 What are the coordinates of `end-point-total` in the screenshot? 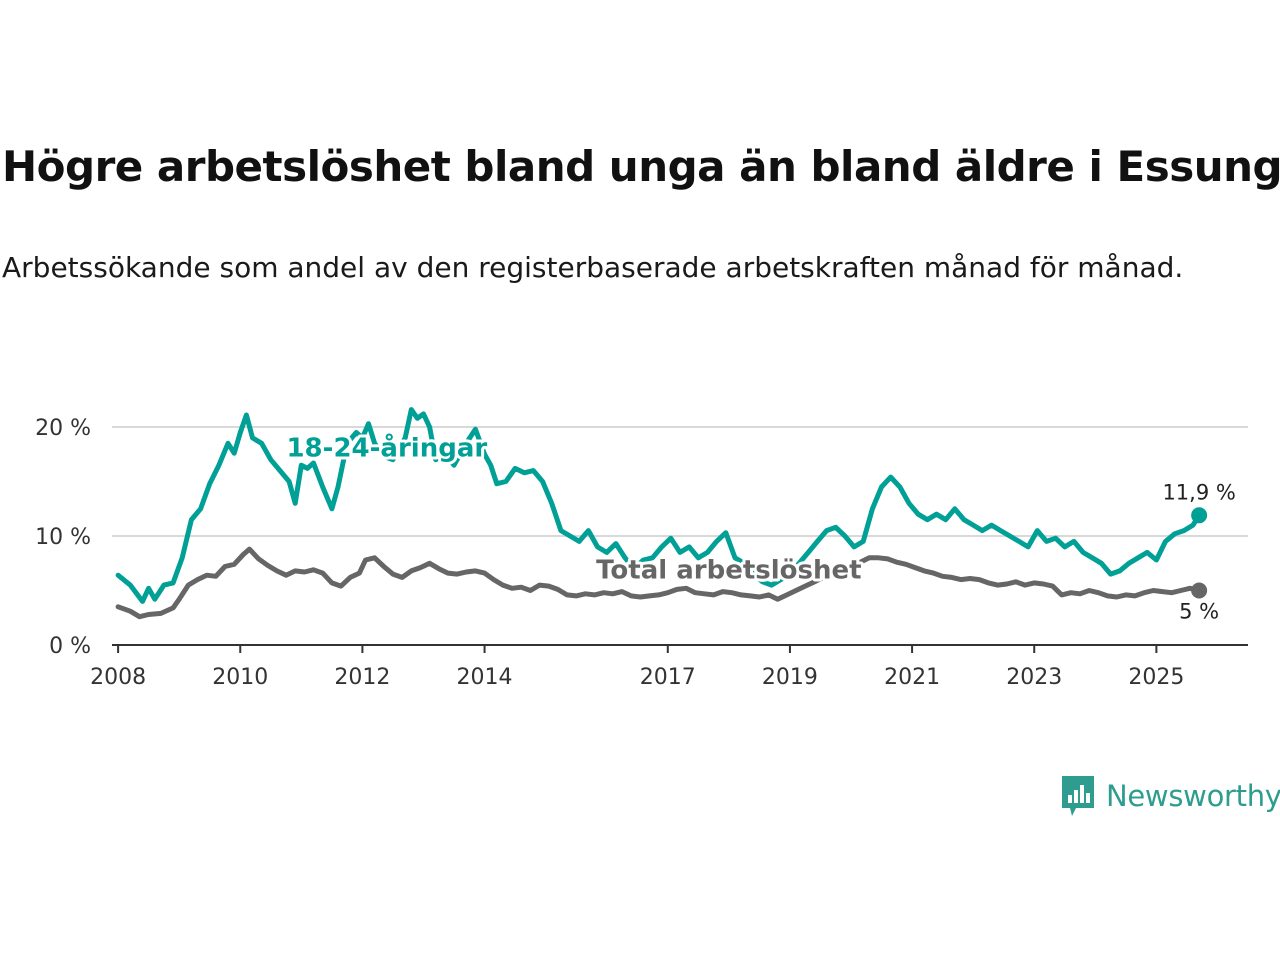 It's located at (1199, 590).